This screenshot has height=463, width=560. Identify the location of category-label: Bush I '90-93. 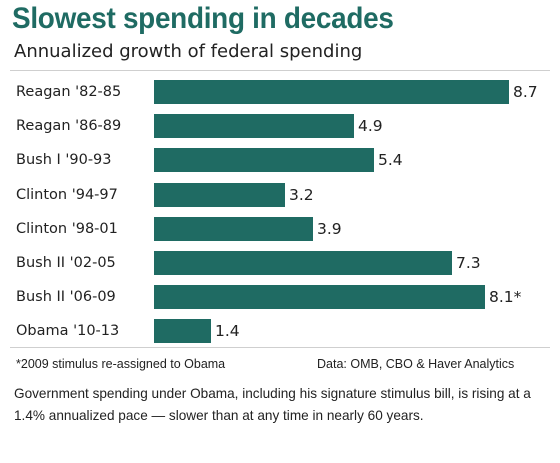
(64, 160).